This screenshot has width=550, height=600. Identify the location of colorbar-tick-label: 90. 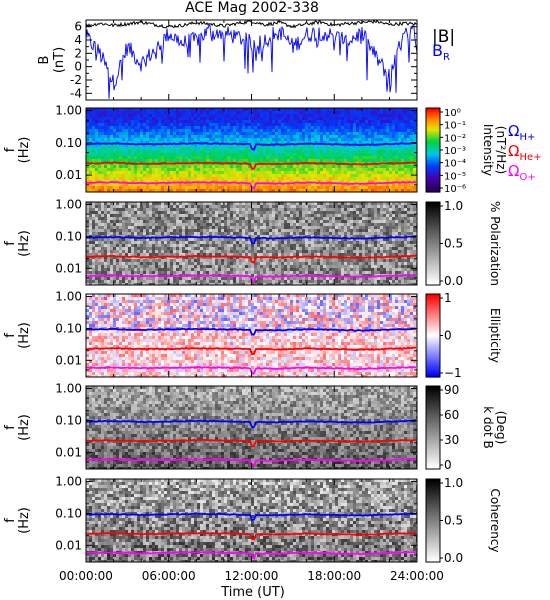
(451, 390).